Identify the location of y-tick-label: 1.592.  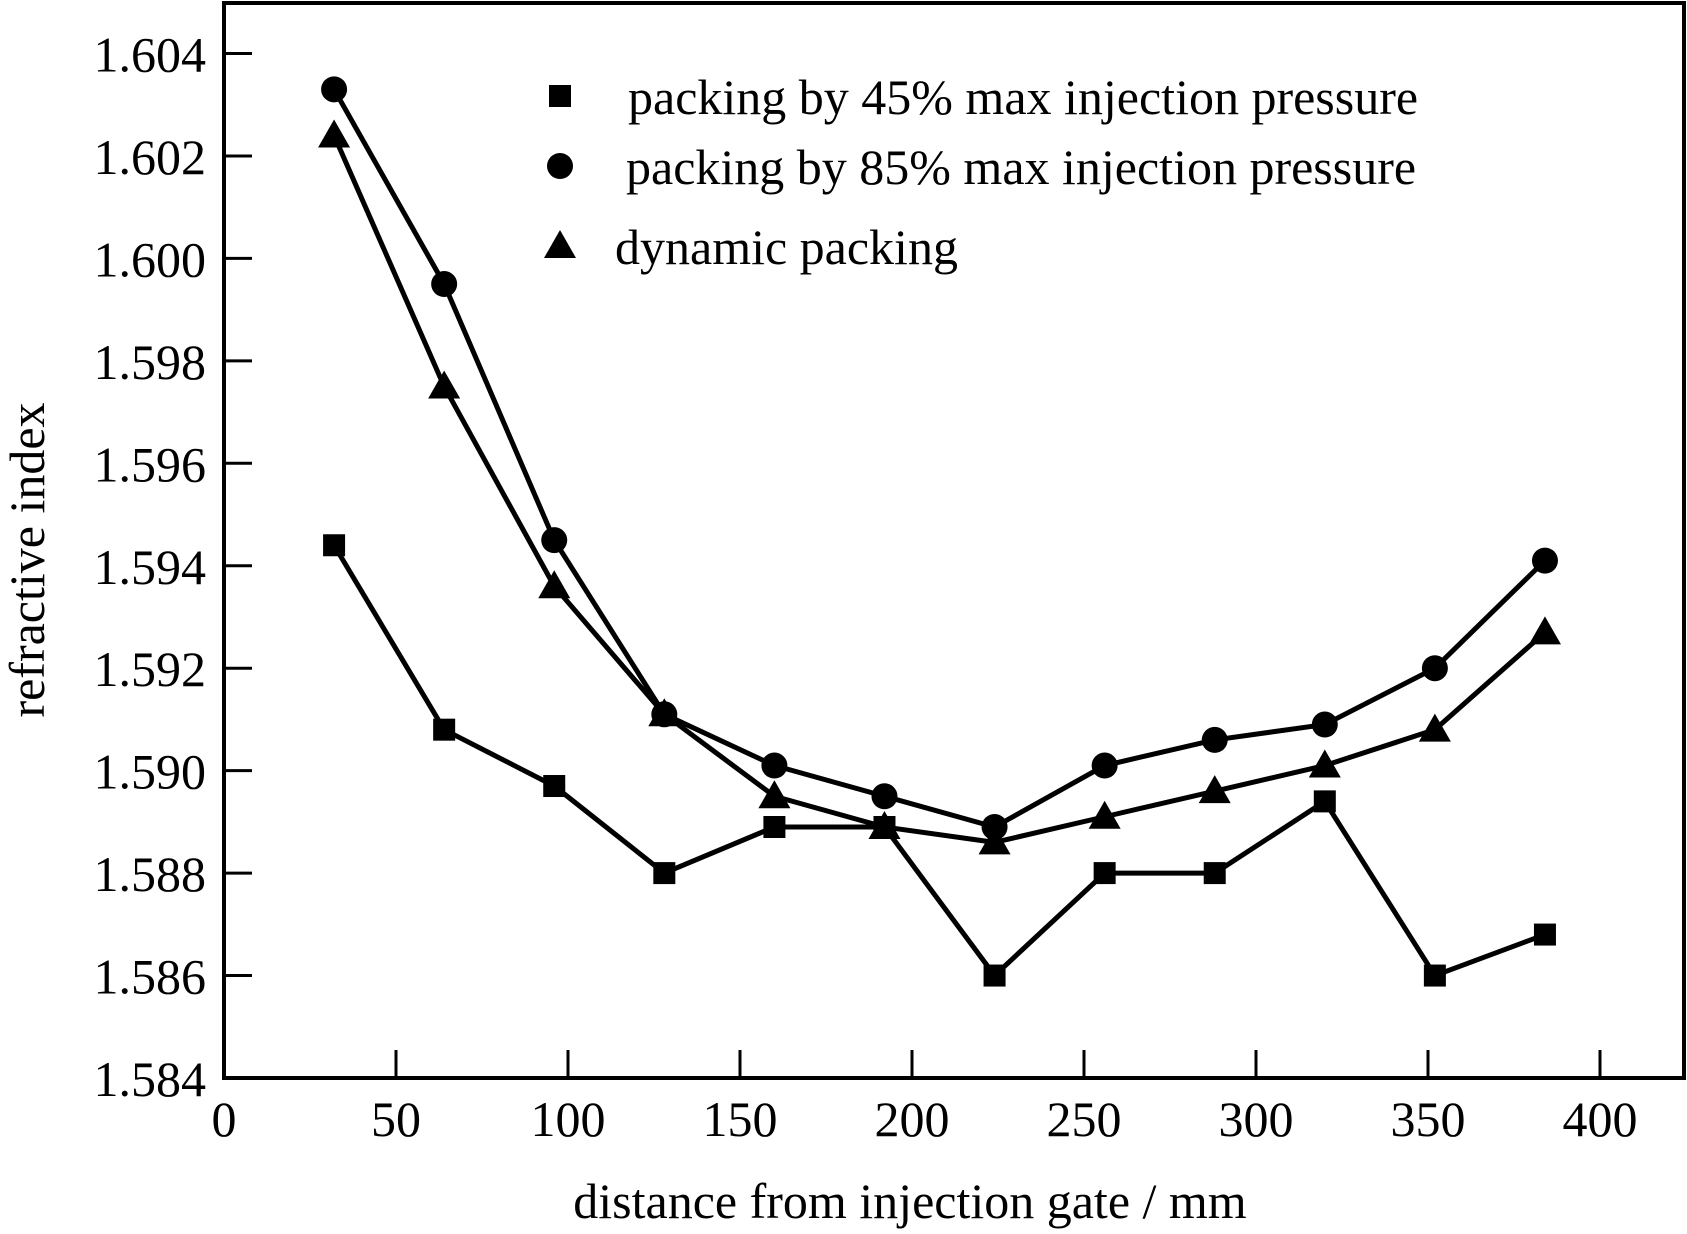
(150, 669).